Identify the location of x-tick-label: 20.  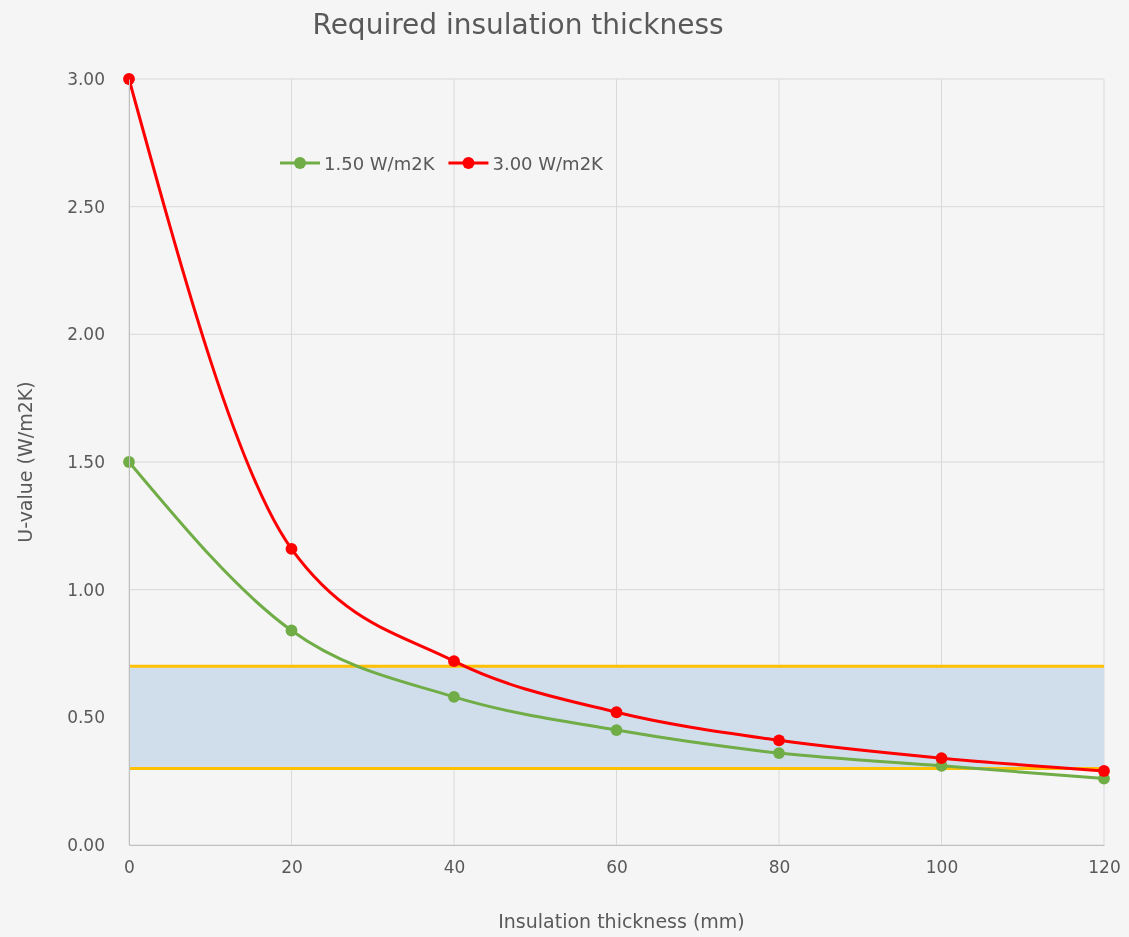
(292, 867).